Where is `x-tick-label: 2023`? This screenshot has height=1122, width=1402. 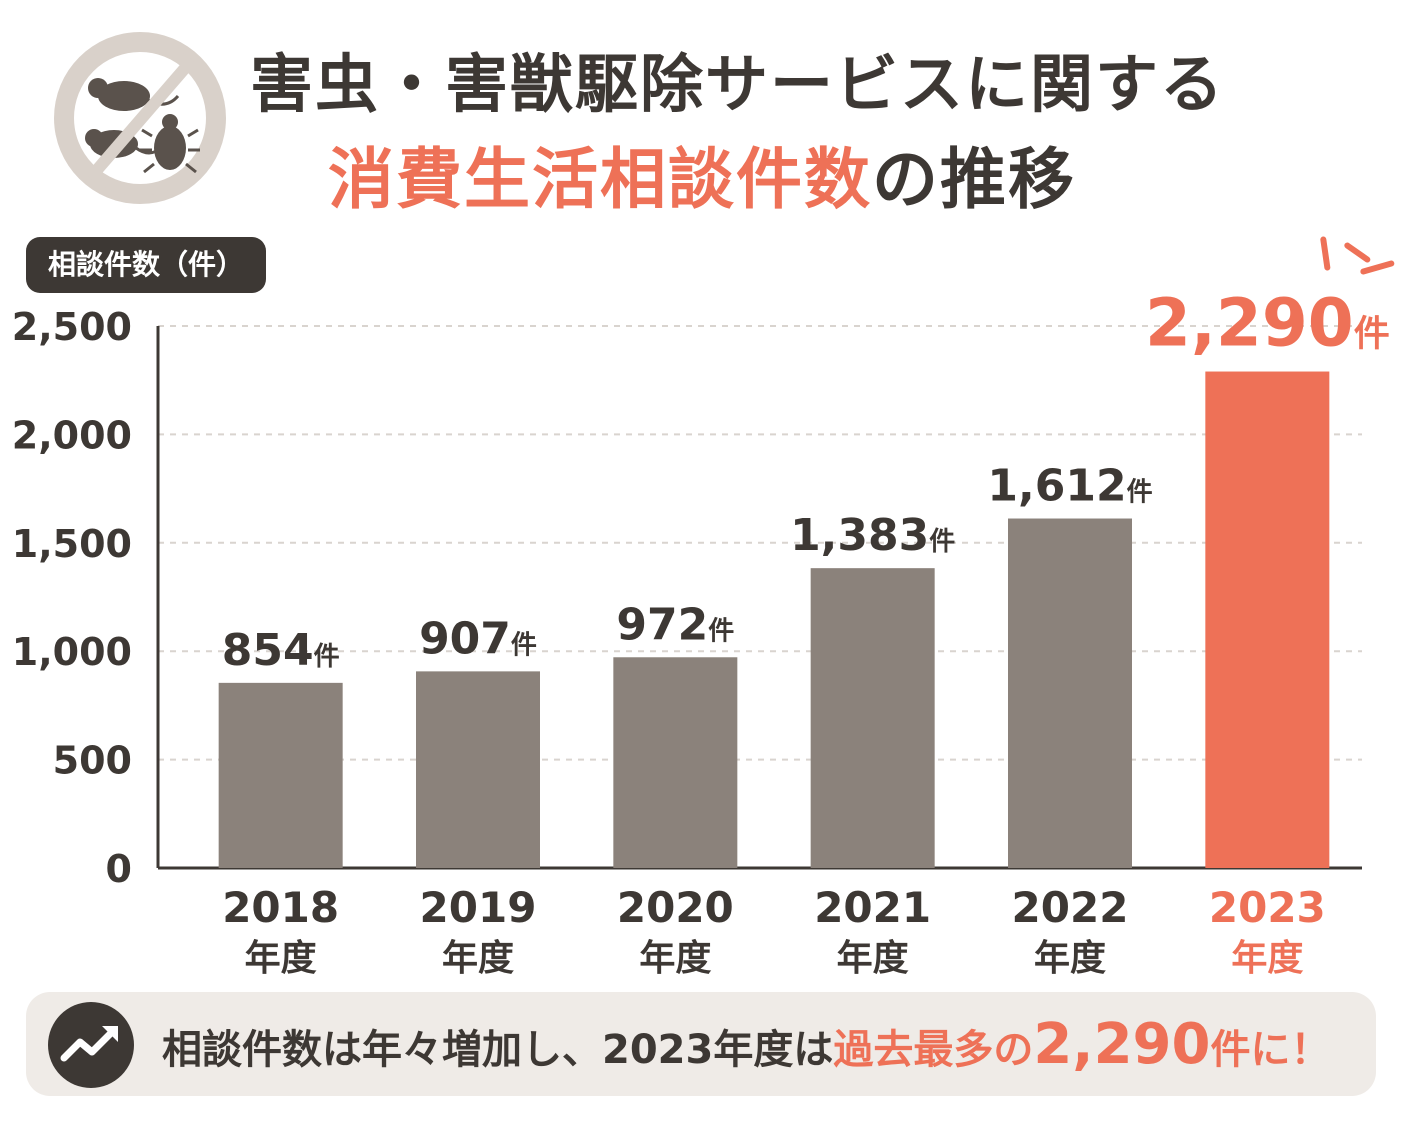
x-tick-label: 2023 is located at coordinates (1267, 907).